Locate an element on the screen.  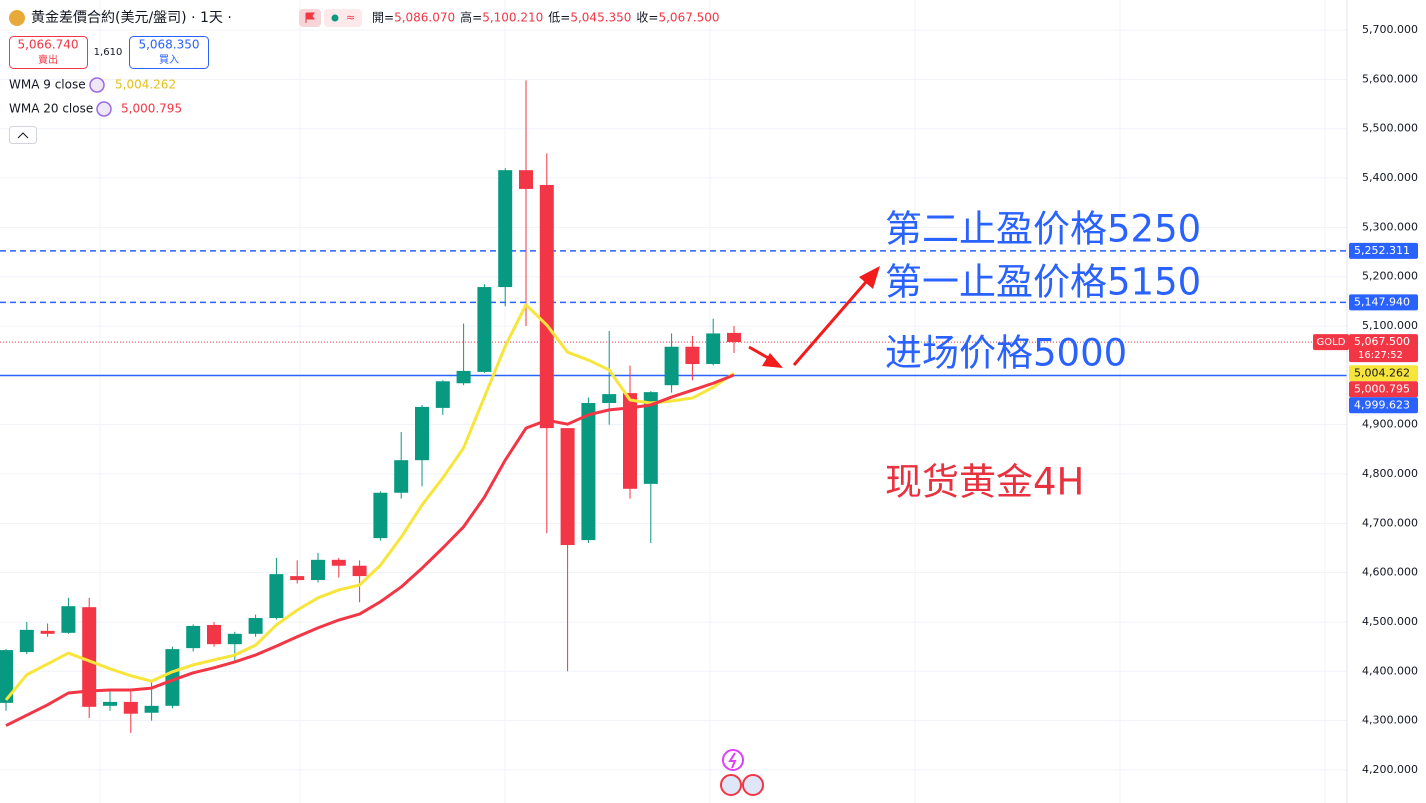
sell-price: 5,066.740 is located at coordinates (47, 45).